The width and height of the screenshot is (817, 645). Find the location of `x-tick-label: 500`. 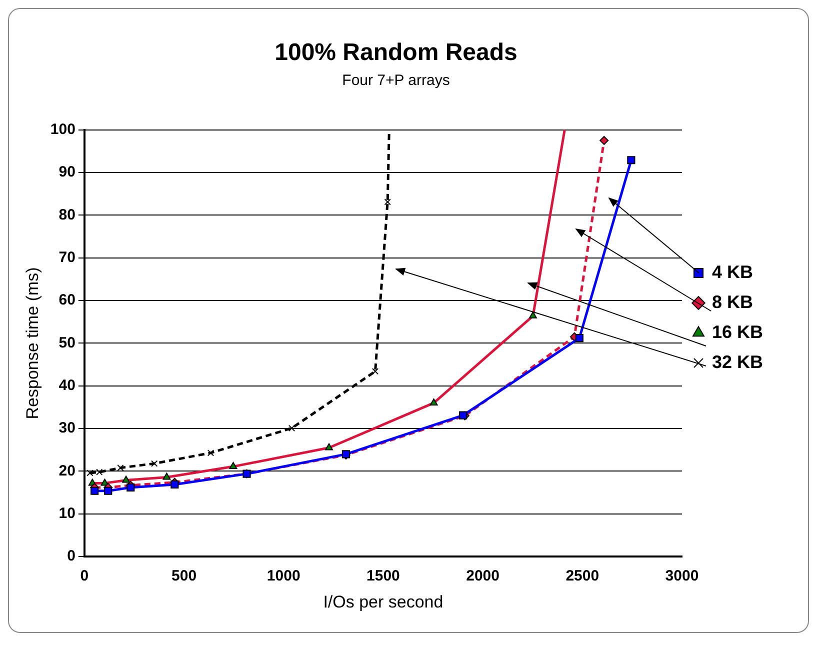

x-tick-label: 500 is located at coordinates (184, 576).